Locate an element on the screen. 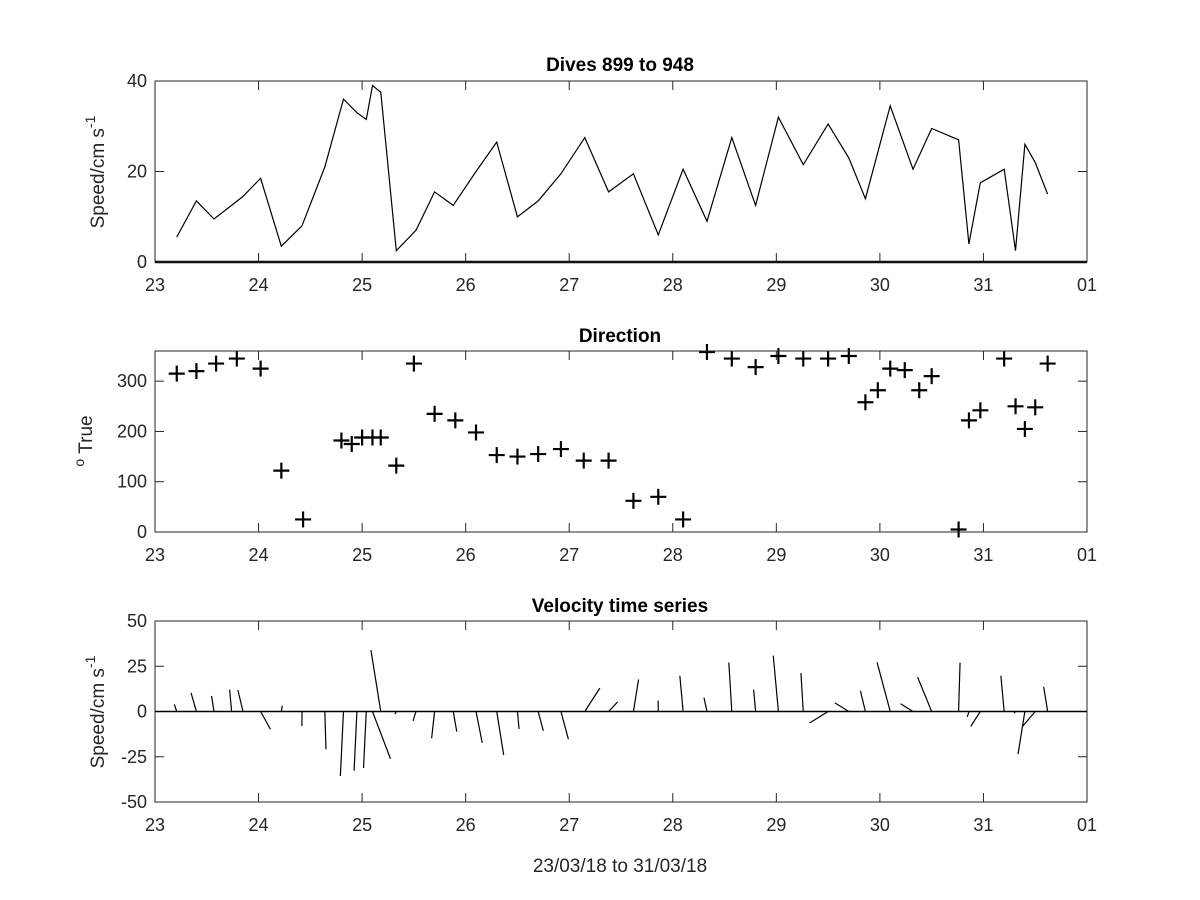 The height and width of the screenshot is (900, 1200). velocity-panel-xtick-label: 27 is located at coordinates (569, 825).